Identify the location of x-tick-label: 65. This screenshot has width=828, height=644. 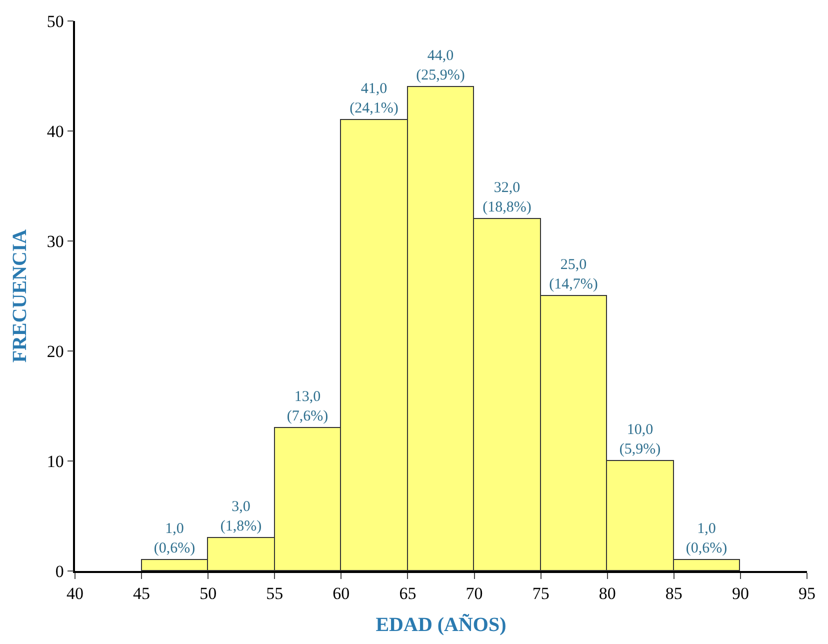
(407, 594).